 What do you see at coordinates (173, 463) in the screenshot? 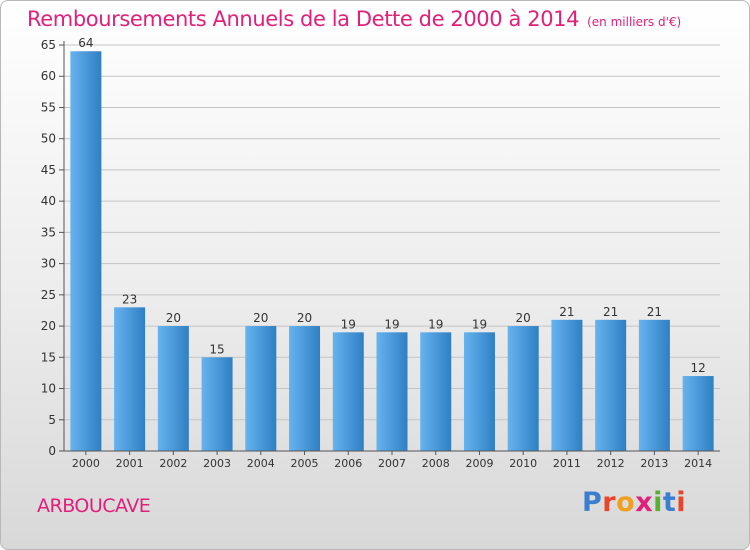
I see `x-tick-label-2002: 2002` at bounding box center [173, 463].